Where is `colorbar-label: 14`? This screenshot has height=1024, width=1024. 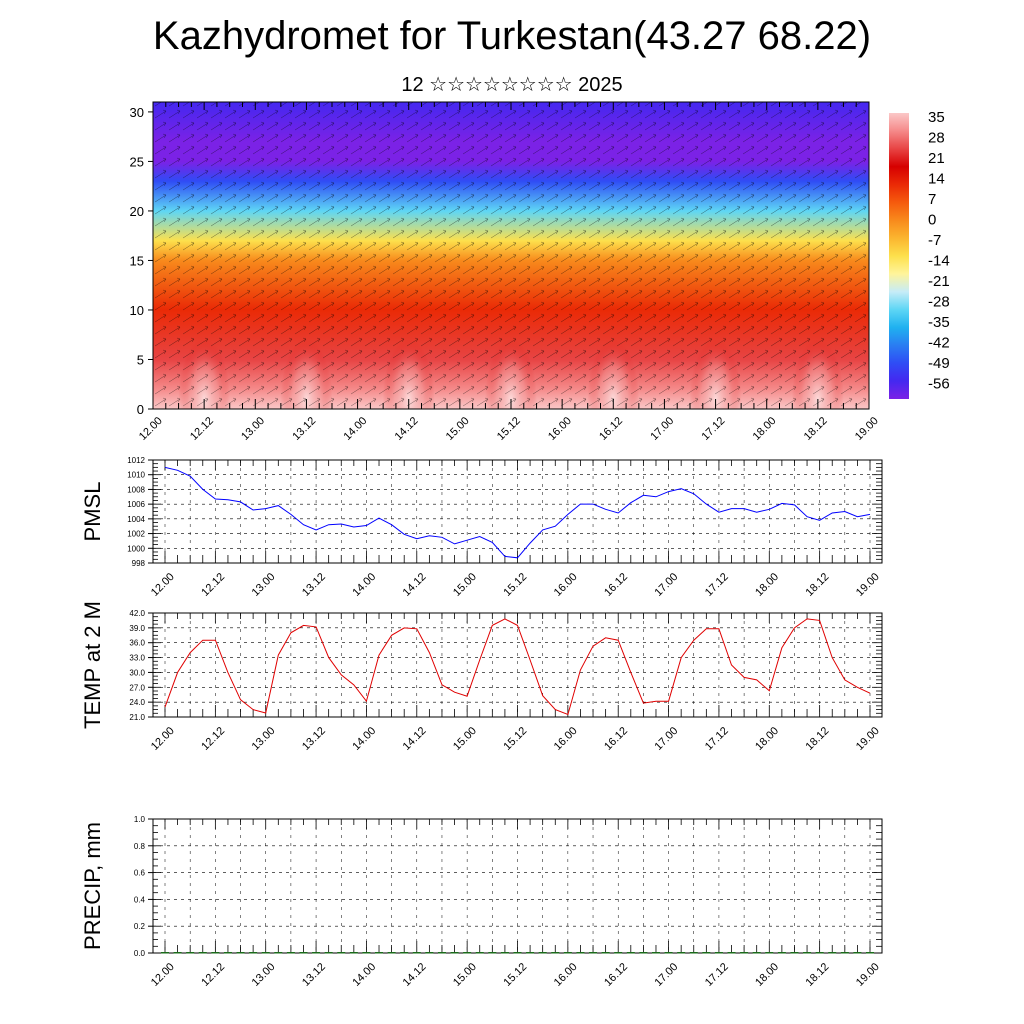 colorbar-label: 14 is located at coordinates (936, 179).